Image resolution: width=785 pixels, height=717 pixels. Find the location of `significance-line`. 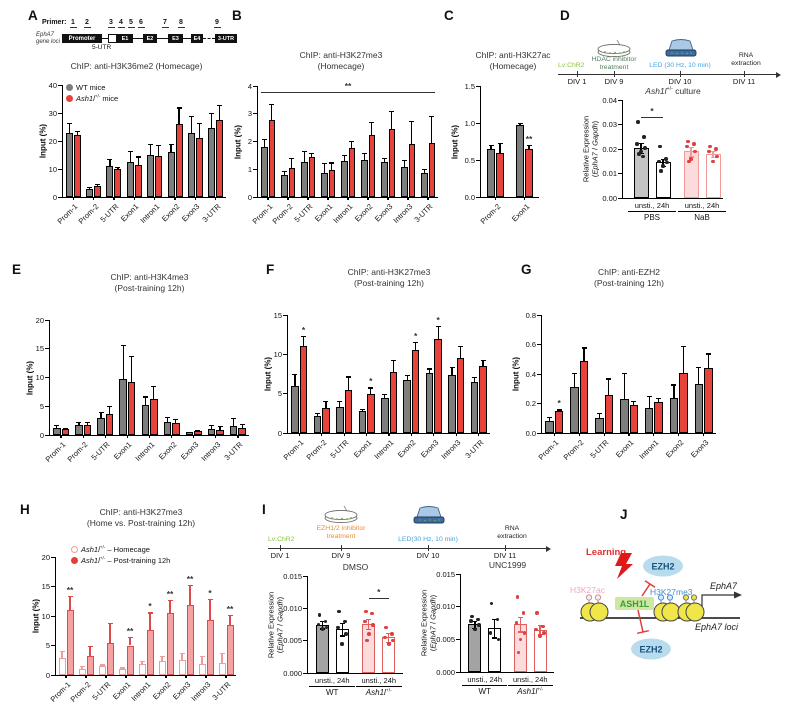

significance-line is located at coordinates (652, 118).